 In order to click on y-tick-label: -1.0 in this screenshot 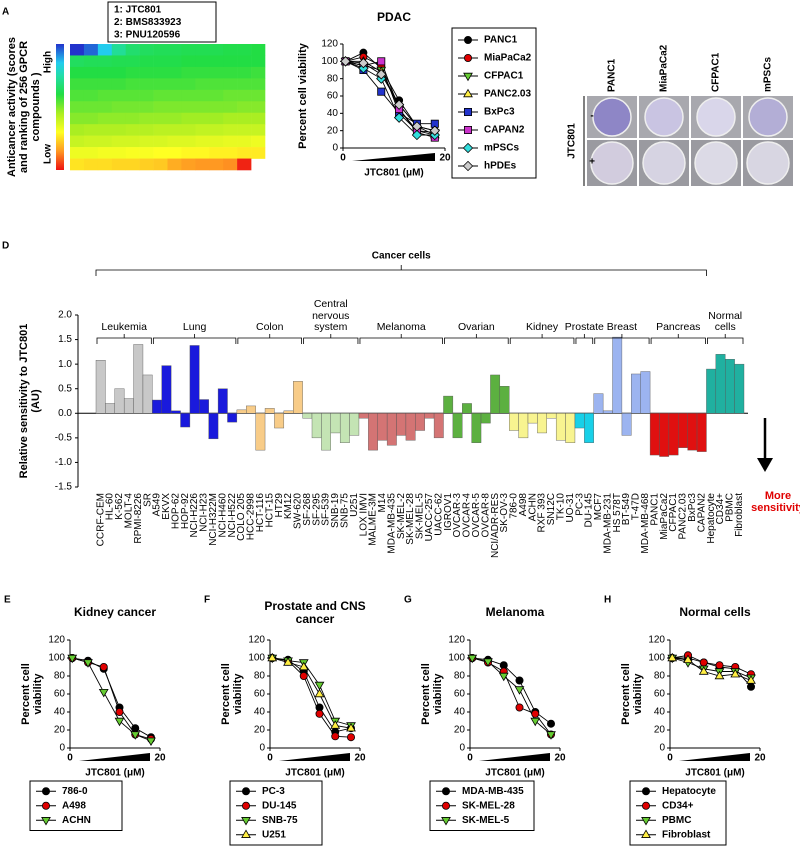, I will do `click(64, 462)`.